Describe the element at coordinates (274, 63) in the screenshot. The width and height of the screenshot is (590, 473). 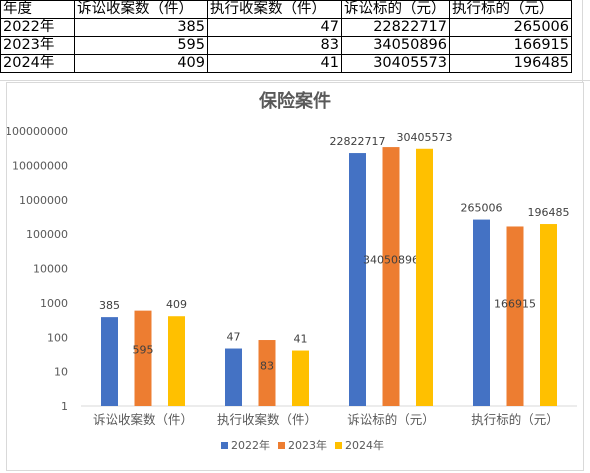
I see `table-cell: 41` at that location.